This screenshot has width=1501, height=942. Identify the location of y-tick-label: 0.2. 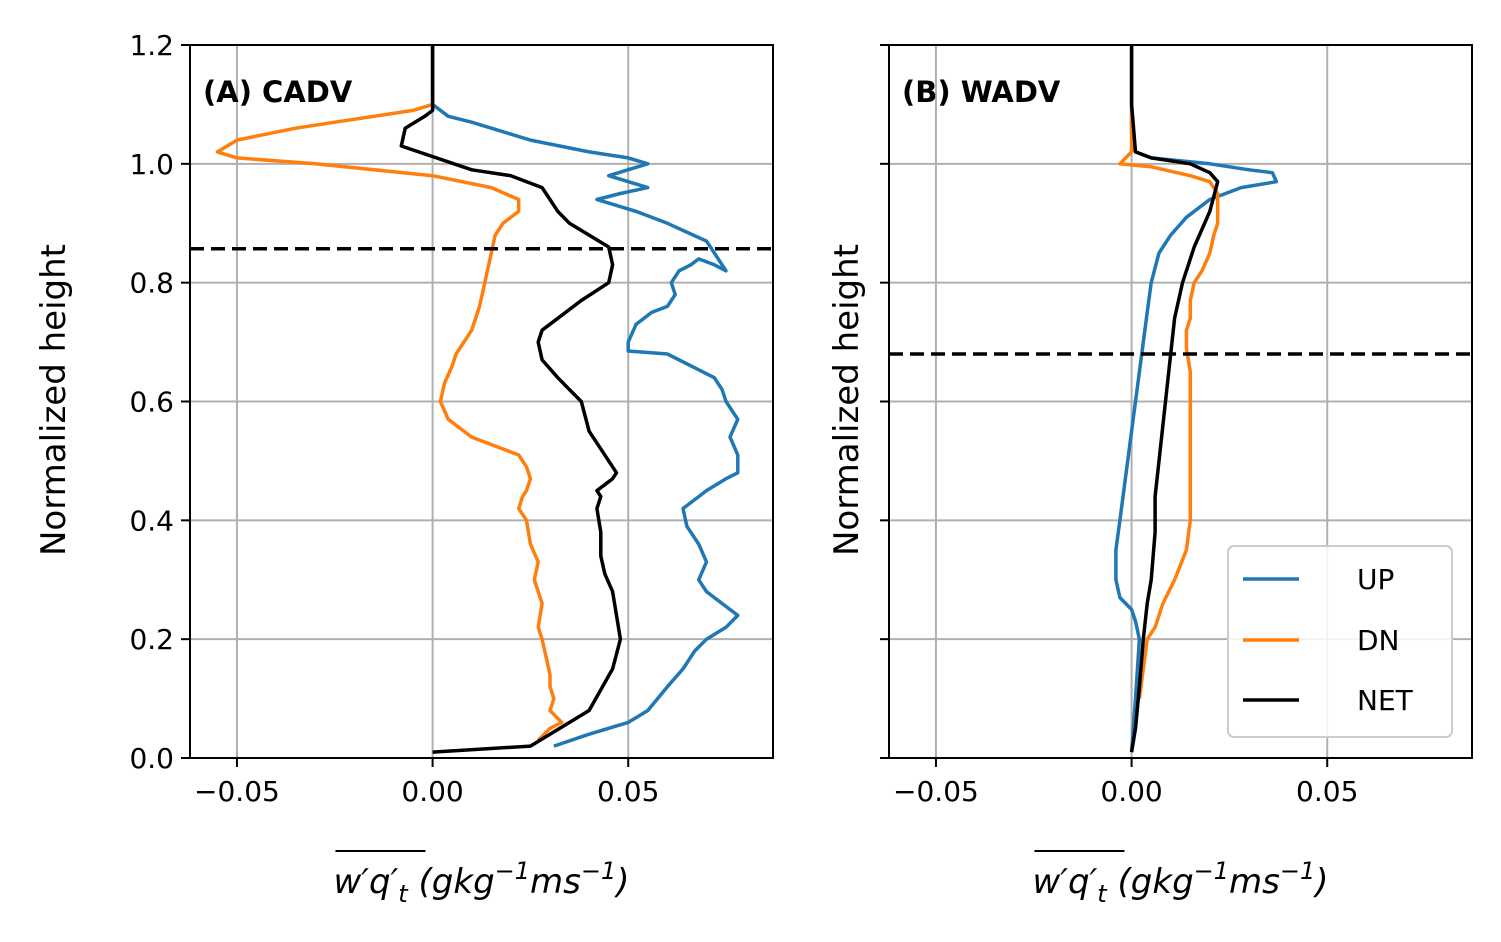
(151, 639).